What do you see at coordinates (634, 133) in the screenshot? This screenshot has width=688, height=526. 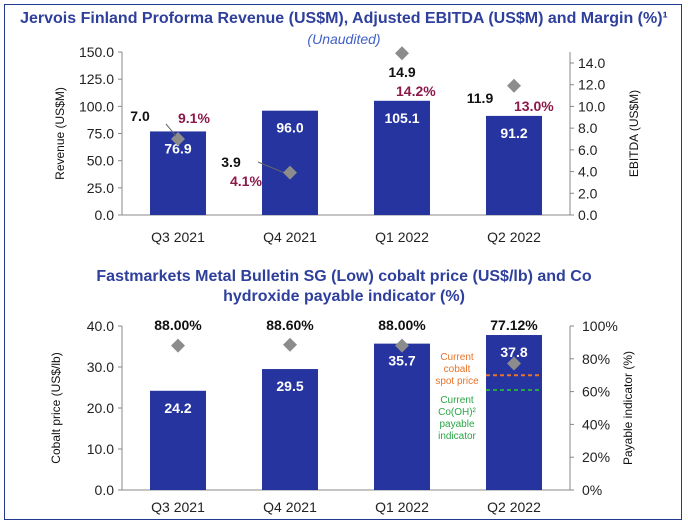 I see `y2-axis-label: EBITDA (US$M)` at bounding box center [634, 133].